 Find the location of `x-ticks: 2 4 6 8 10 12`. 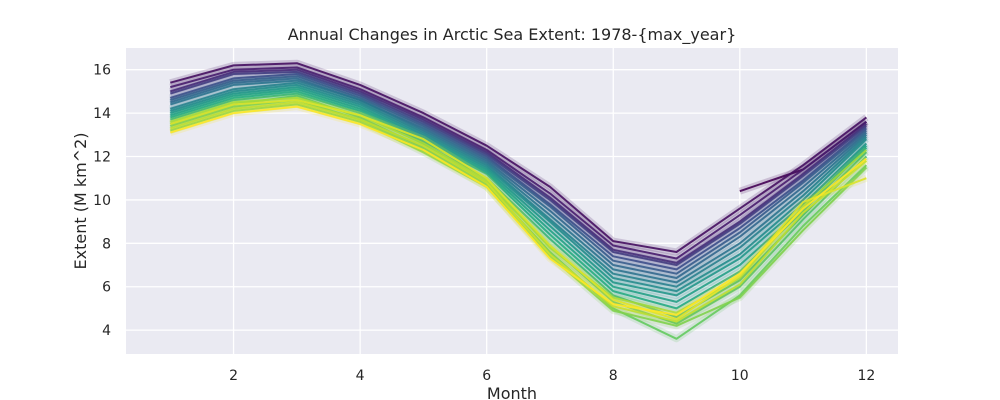

x-ticks: 2 4 6 8 10 12 is located at coordinates (552, 376).